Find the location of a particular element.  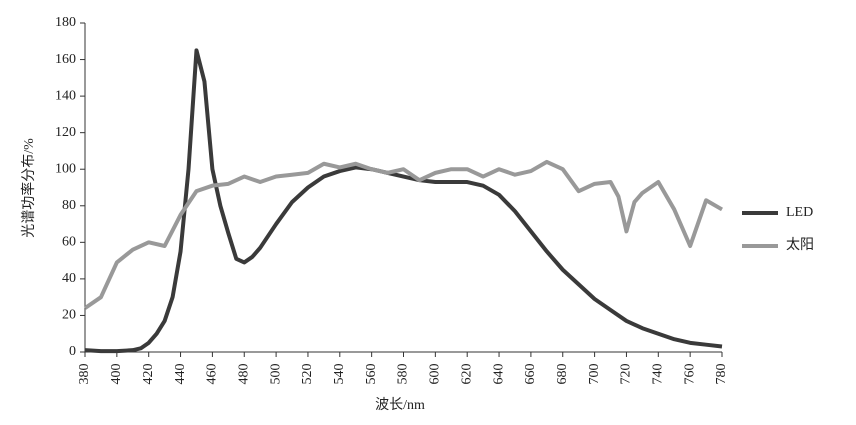

x-tick-label: 680 is located at coordinates (562, 374).